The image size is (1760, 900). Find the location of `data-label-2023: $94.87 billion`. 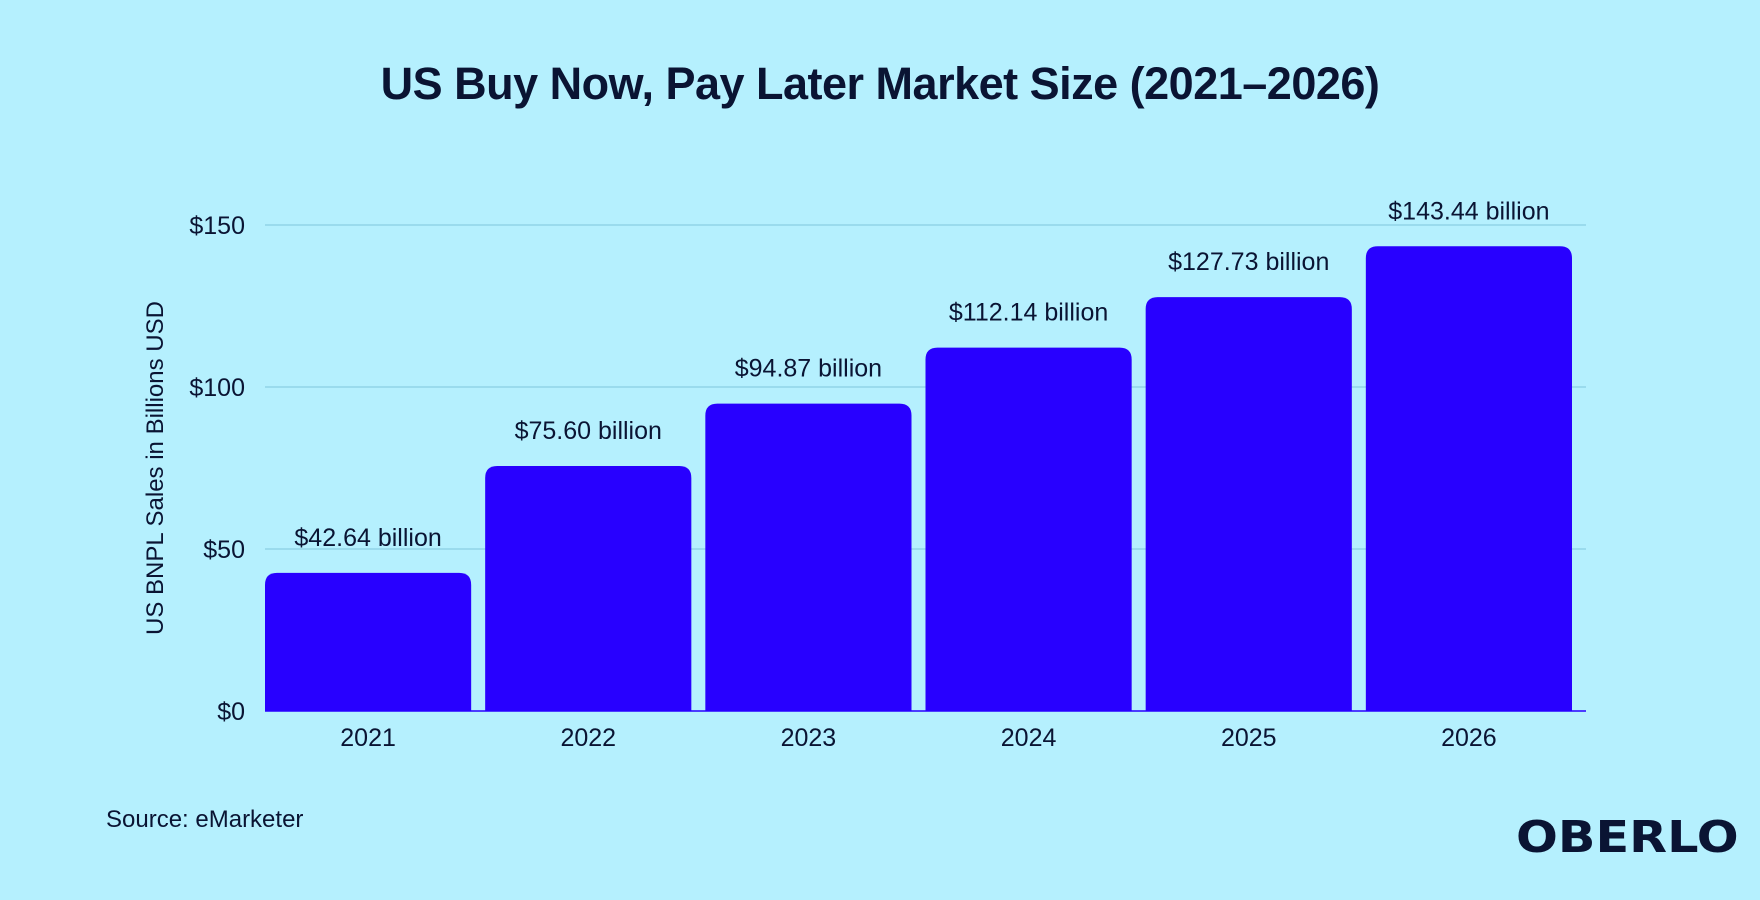

data-label-2023: $94.87 billion is located at coordinates (808, 369).